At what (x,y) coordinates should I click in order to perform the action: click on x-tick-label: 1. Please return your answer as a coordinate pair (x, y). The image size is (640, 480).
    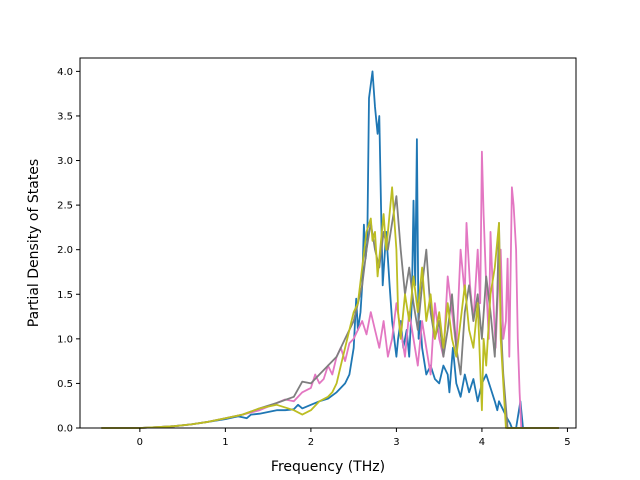
    Looking at the image, I should click on (225, 442).